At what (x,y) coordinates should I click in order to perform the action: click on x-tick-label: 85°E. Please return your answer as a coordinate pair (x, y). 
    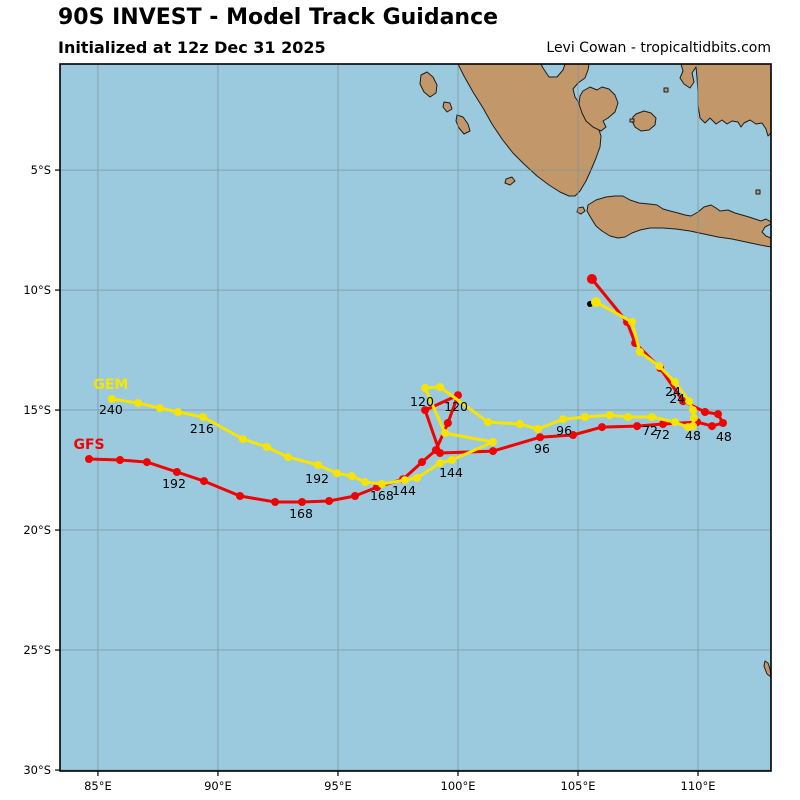
    Looking at the image, I should click on (98, 786).